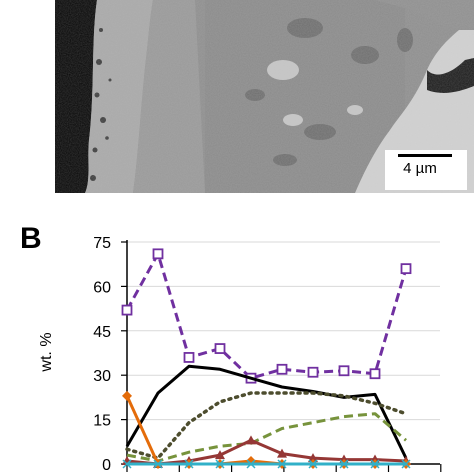 Image resolution: width=474 pixels, height=474 pixels. I want to click on y-tick-label: 75, so click(102, 243).